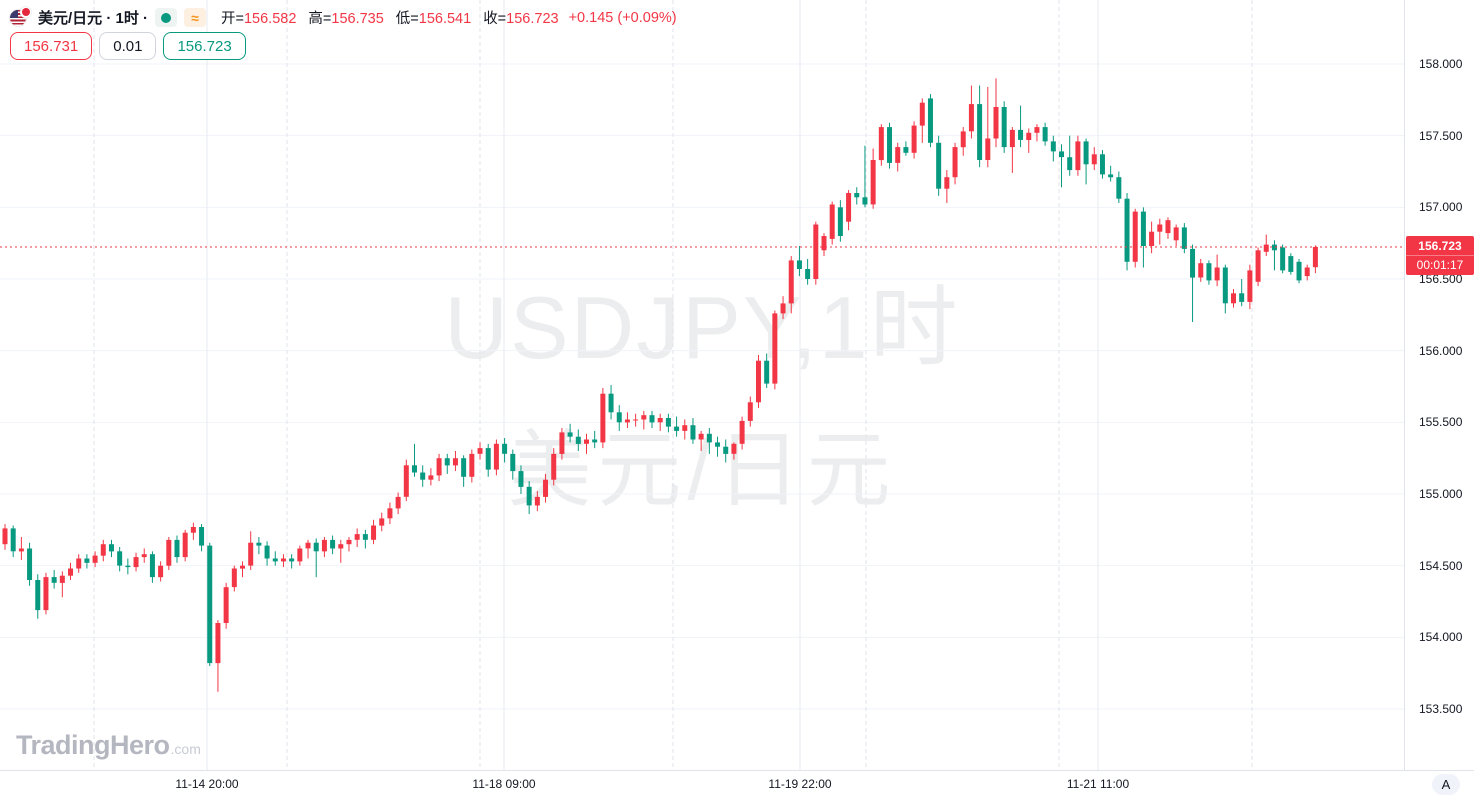  Describe the element at coordinates (1446, 784) in the screenshot. I see `auto-scale-button: A` at that location.